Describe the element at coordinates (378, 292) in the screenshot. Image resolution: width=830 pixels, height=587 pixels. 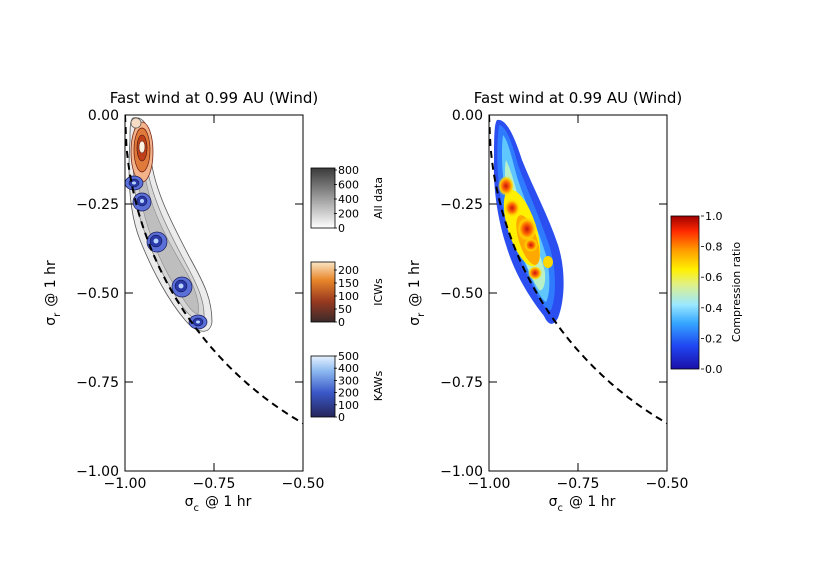
I see `colorbar-label: ICWs` at that location.